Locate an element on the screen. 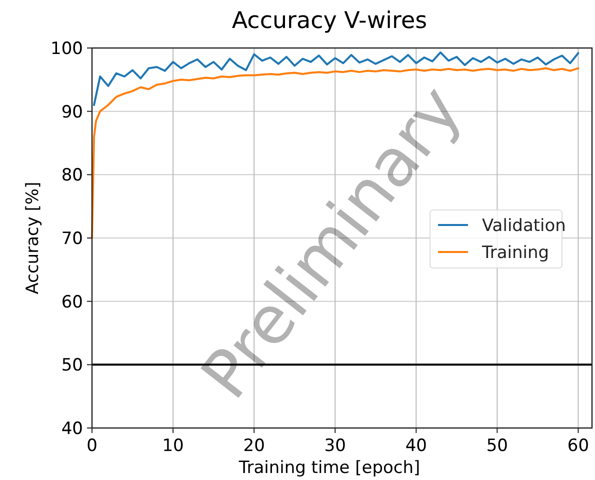 This screenshot has height=480, width=595. y-tick-label: 60 is located at coordinates (72, 302).